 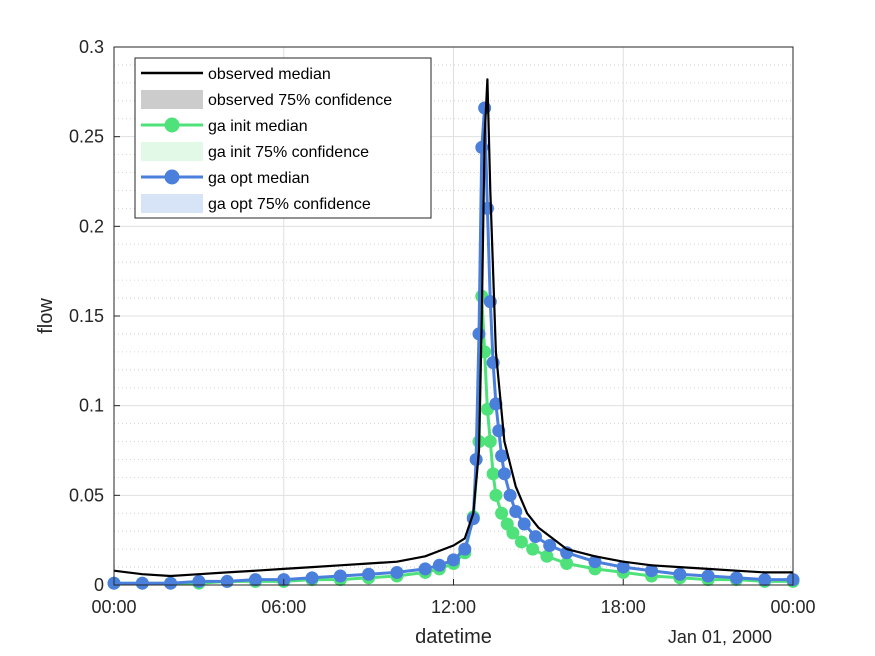 I want to click on legend-label: ga init median, so click(x=258, y=126).